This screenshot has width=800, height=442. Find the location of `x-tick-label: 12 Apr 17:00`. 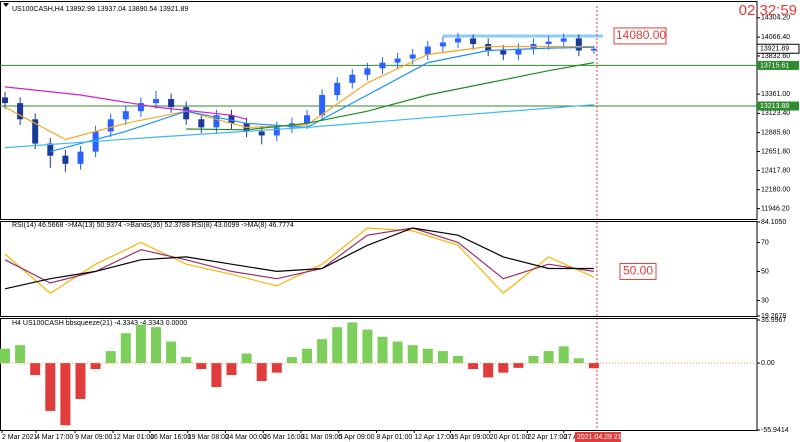

x-tick-label: 12 Apr 17:00 is located at coordinates (434, 437).